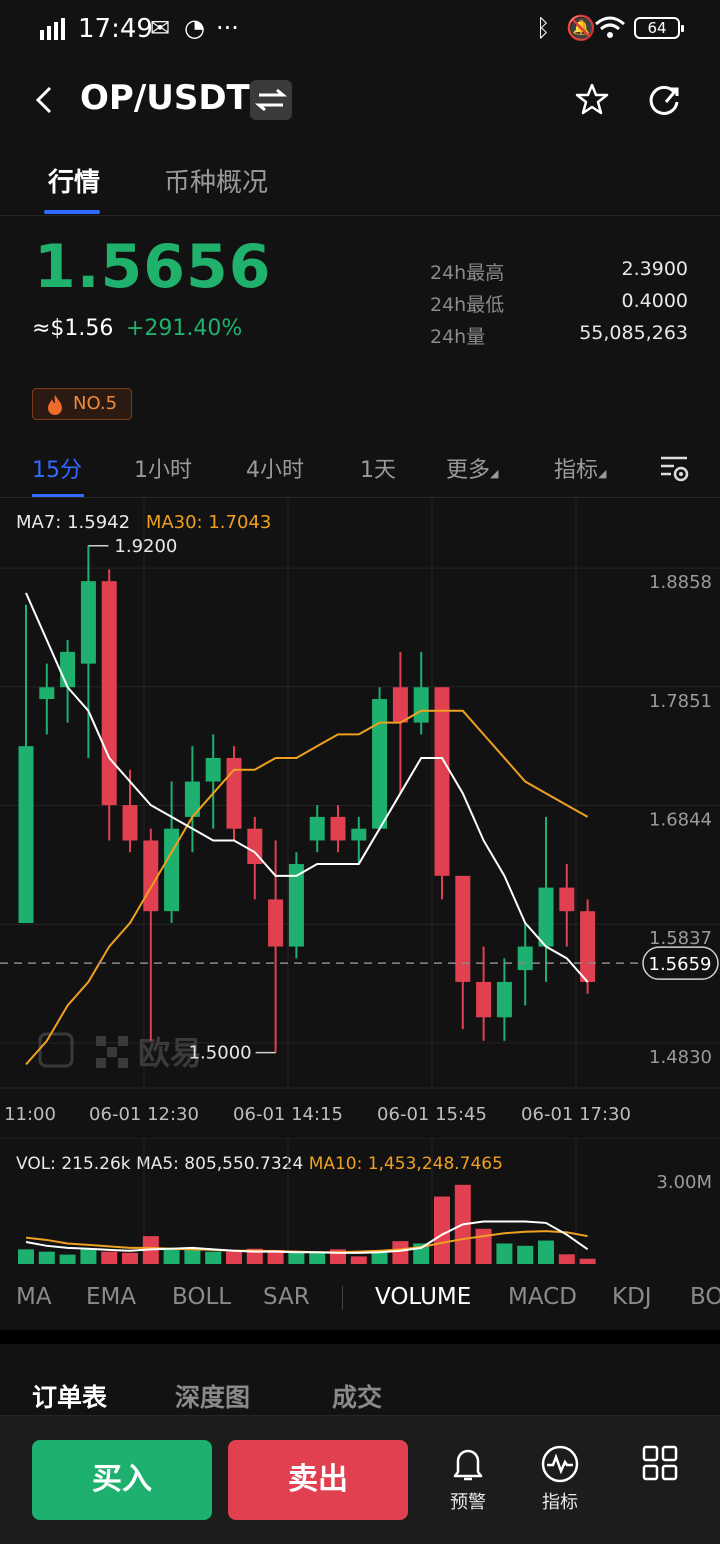 This screenshot has width=720, height=1544. What do you see at coordinates (95, 403) in the screenshot?
I see `rank-label: NO.5` at bounding box center [95, 403].